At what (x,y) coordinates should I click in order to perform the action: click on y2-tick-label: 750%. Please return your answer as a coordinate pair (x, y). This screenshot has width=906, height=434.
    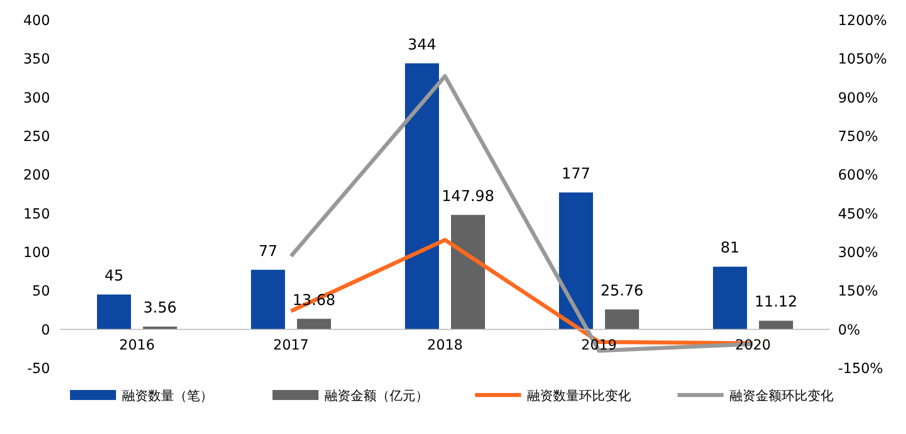
    Looking at the image, I should click on (858, 137).